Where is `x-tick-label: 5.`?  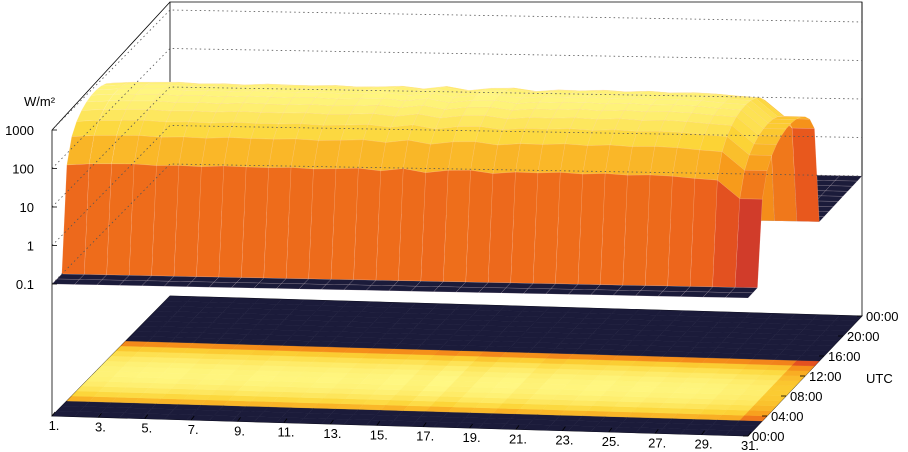 x-tick-label: 5. is located at coordinates (146, 428).